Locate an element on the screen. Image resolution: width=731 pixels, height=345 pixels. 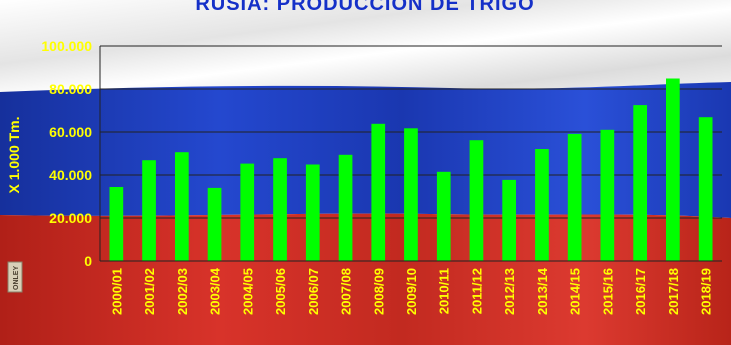
y-tick-label: 20.000 is located at coordinates (70, 218).